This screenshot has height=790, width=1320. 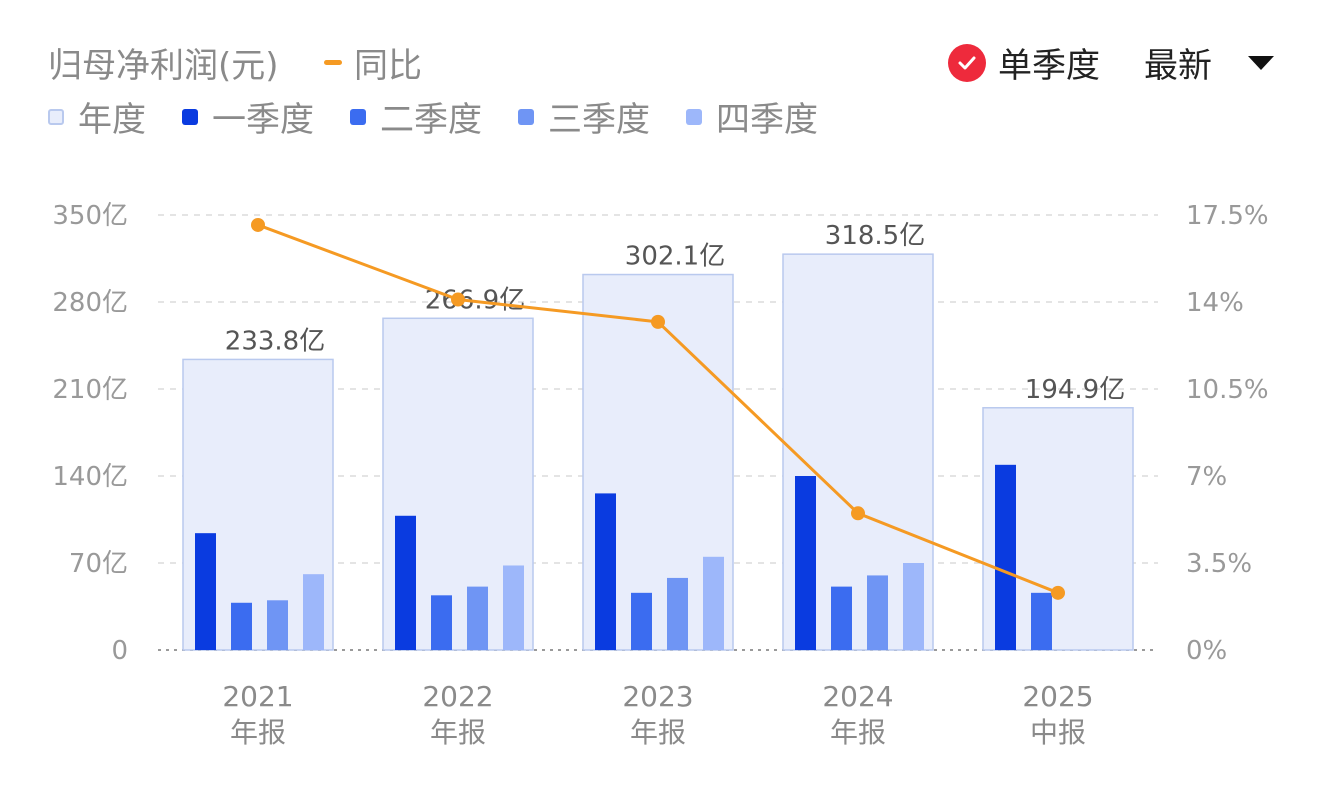 What do you see at coordinates (90, 303) in the screenshot?
I see `y-left-tick-label: 280亿` at bounding box center [90, 303].